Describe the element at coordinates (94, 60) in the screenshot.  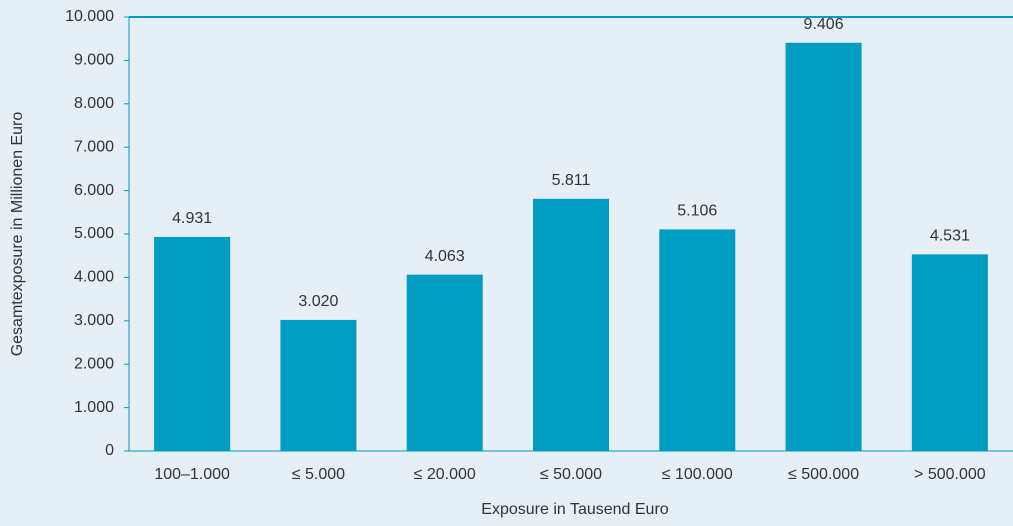
I see `y-tick-label: 9.000` at that location.